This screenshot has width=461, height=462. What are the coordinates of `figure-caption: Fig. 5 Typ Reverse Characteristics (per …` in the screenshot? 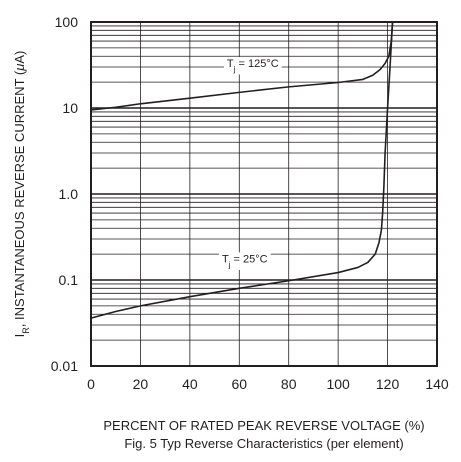 It's located at (263, 443).